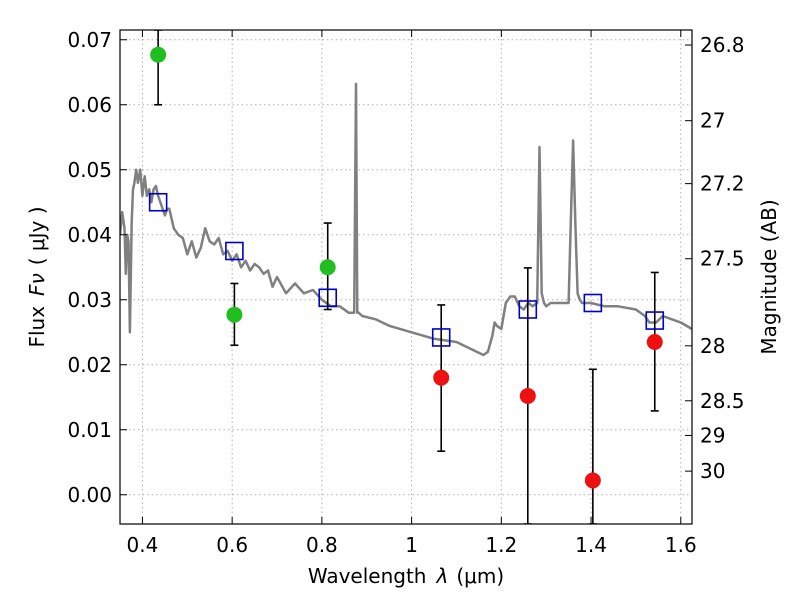 This screenshot has width=800, height=600. I want to click on y2-tick-label: 27, so click(712, 121).